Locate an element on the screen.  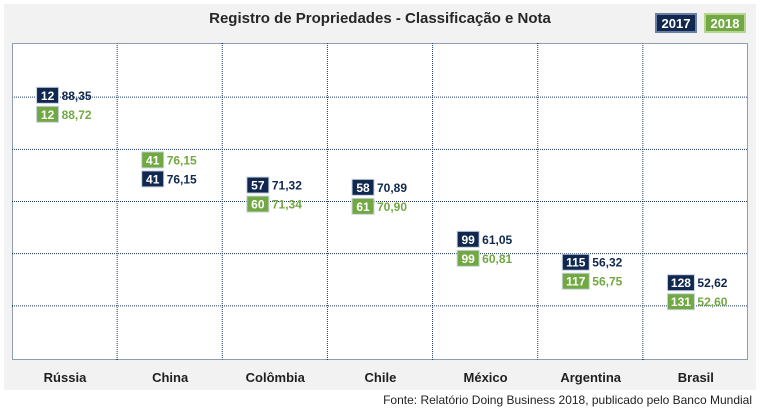
category-label: Argentina is located at coordinates (591, 377).